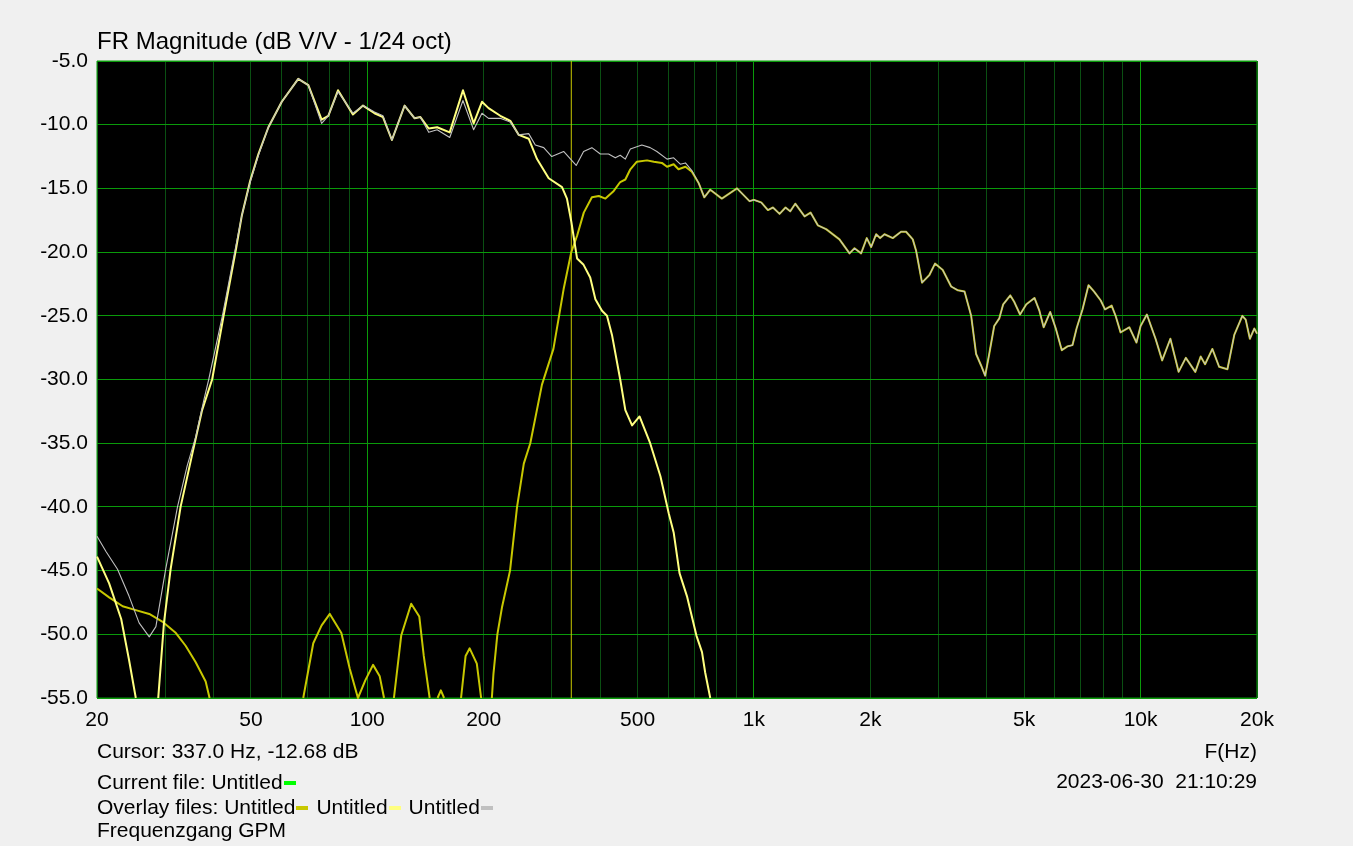 This screenshot has height=846, width=1353. I want to click on x-tick-label: 200, so click(484, 719).